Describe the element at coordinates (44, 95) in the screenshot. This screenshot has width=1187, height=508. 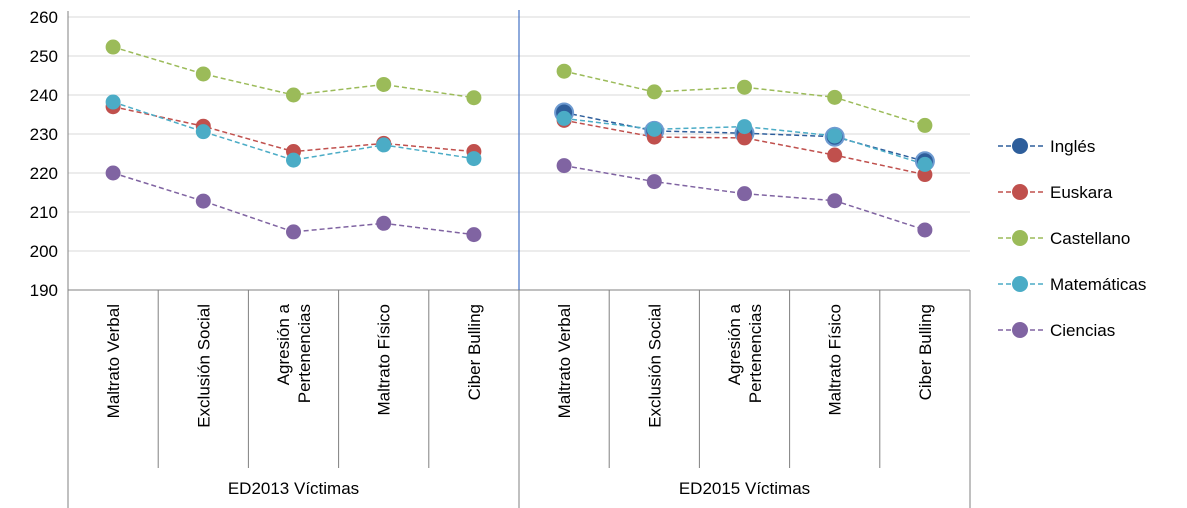
I see `y-tick-label: 240` at that location.